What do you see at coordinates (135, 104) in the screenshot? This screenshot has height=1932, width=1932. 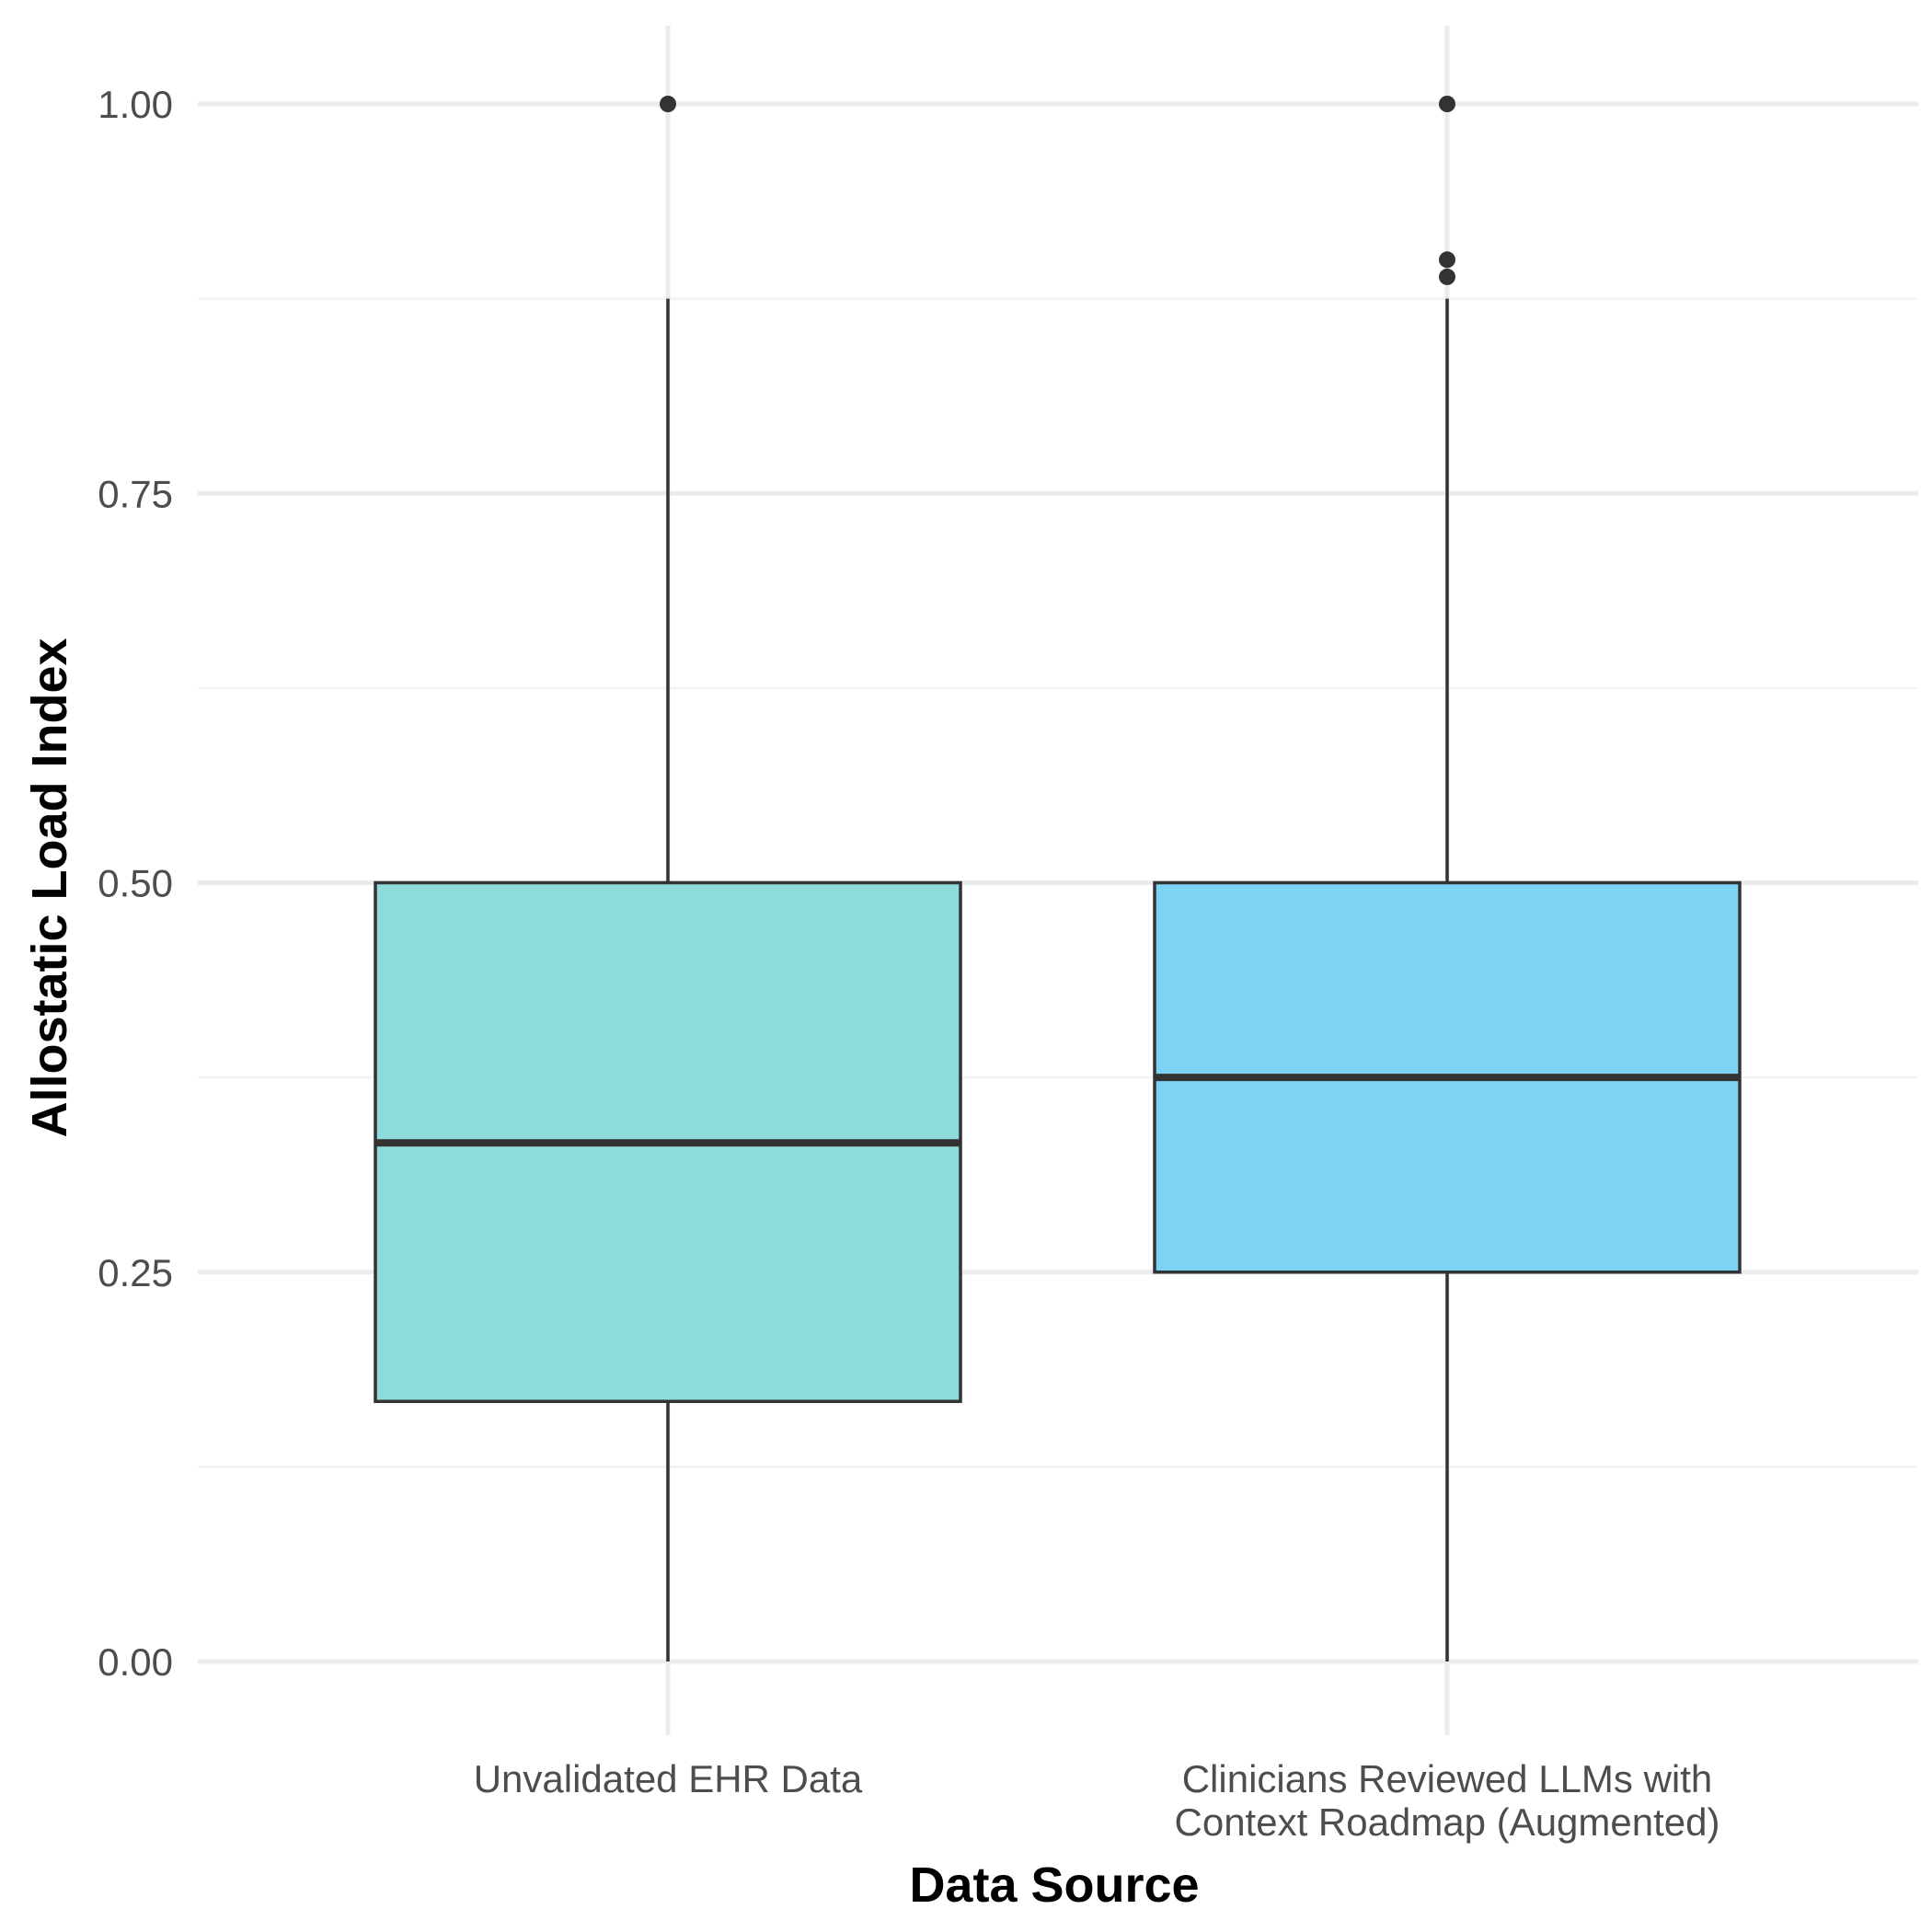 I see `y-tick-label: 1.00` at bounding box center [135, 104].